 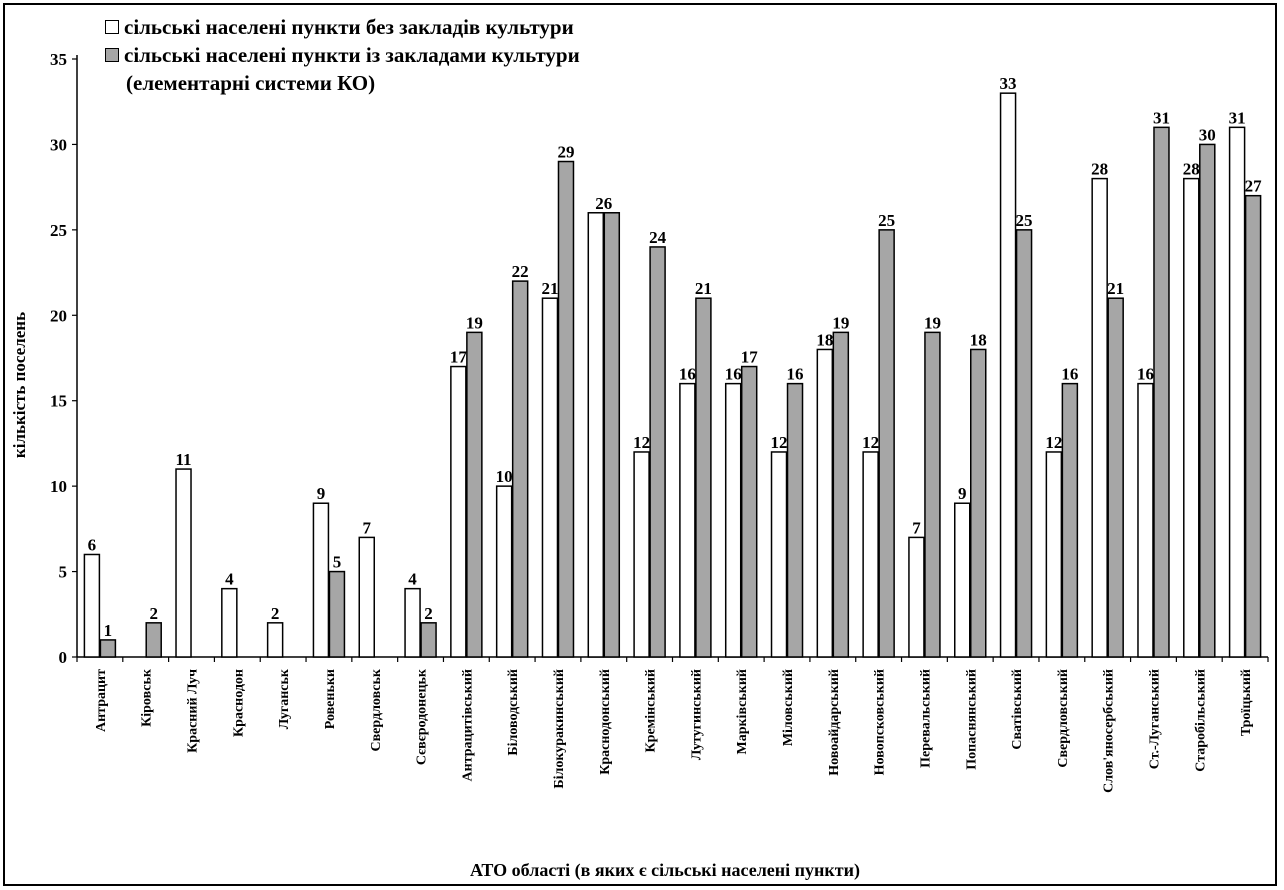 I want to click on x-tick-label: Біловодський, so click(x=513, y=712).